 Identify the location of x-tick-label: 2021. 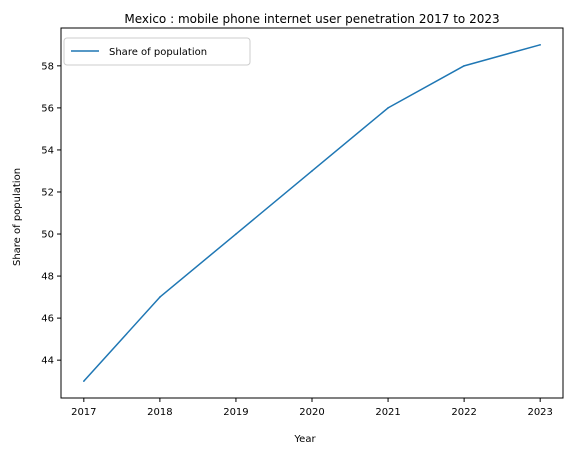
(387, 412).